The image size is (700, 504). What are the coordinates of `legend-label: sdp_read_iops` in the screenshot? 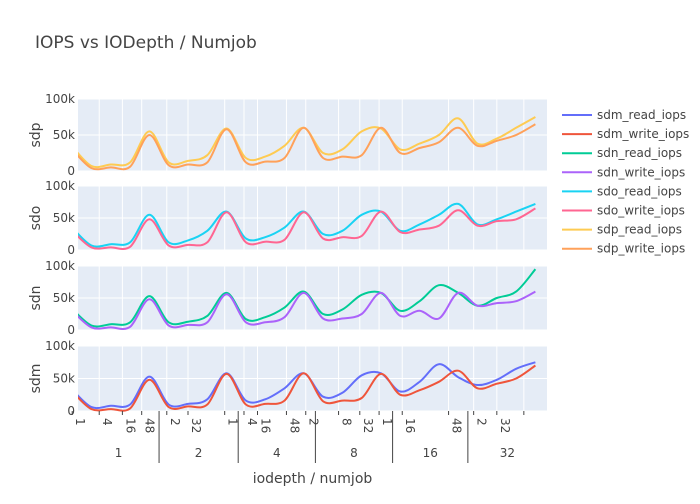 It's located at (639, 230).